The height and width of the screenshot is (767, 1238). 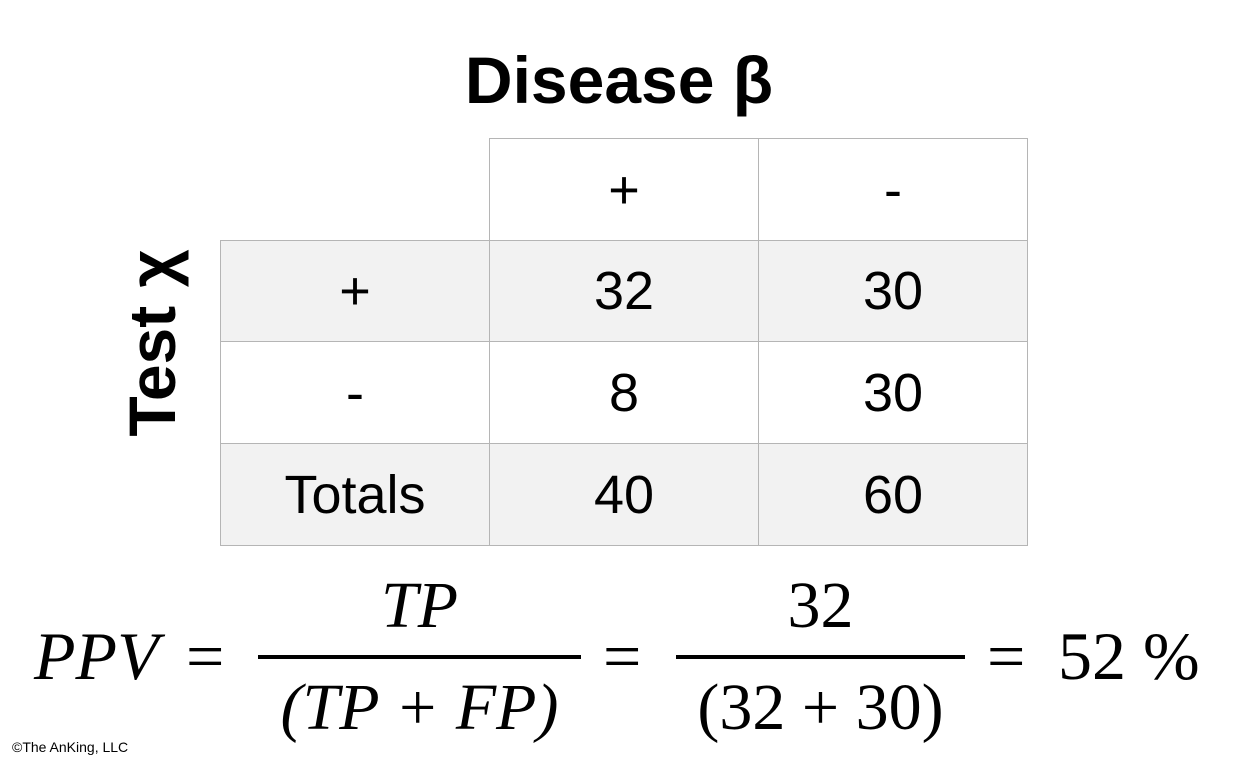 I want to click on formula-equals-1: =, so click(x=205, y=656).